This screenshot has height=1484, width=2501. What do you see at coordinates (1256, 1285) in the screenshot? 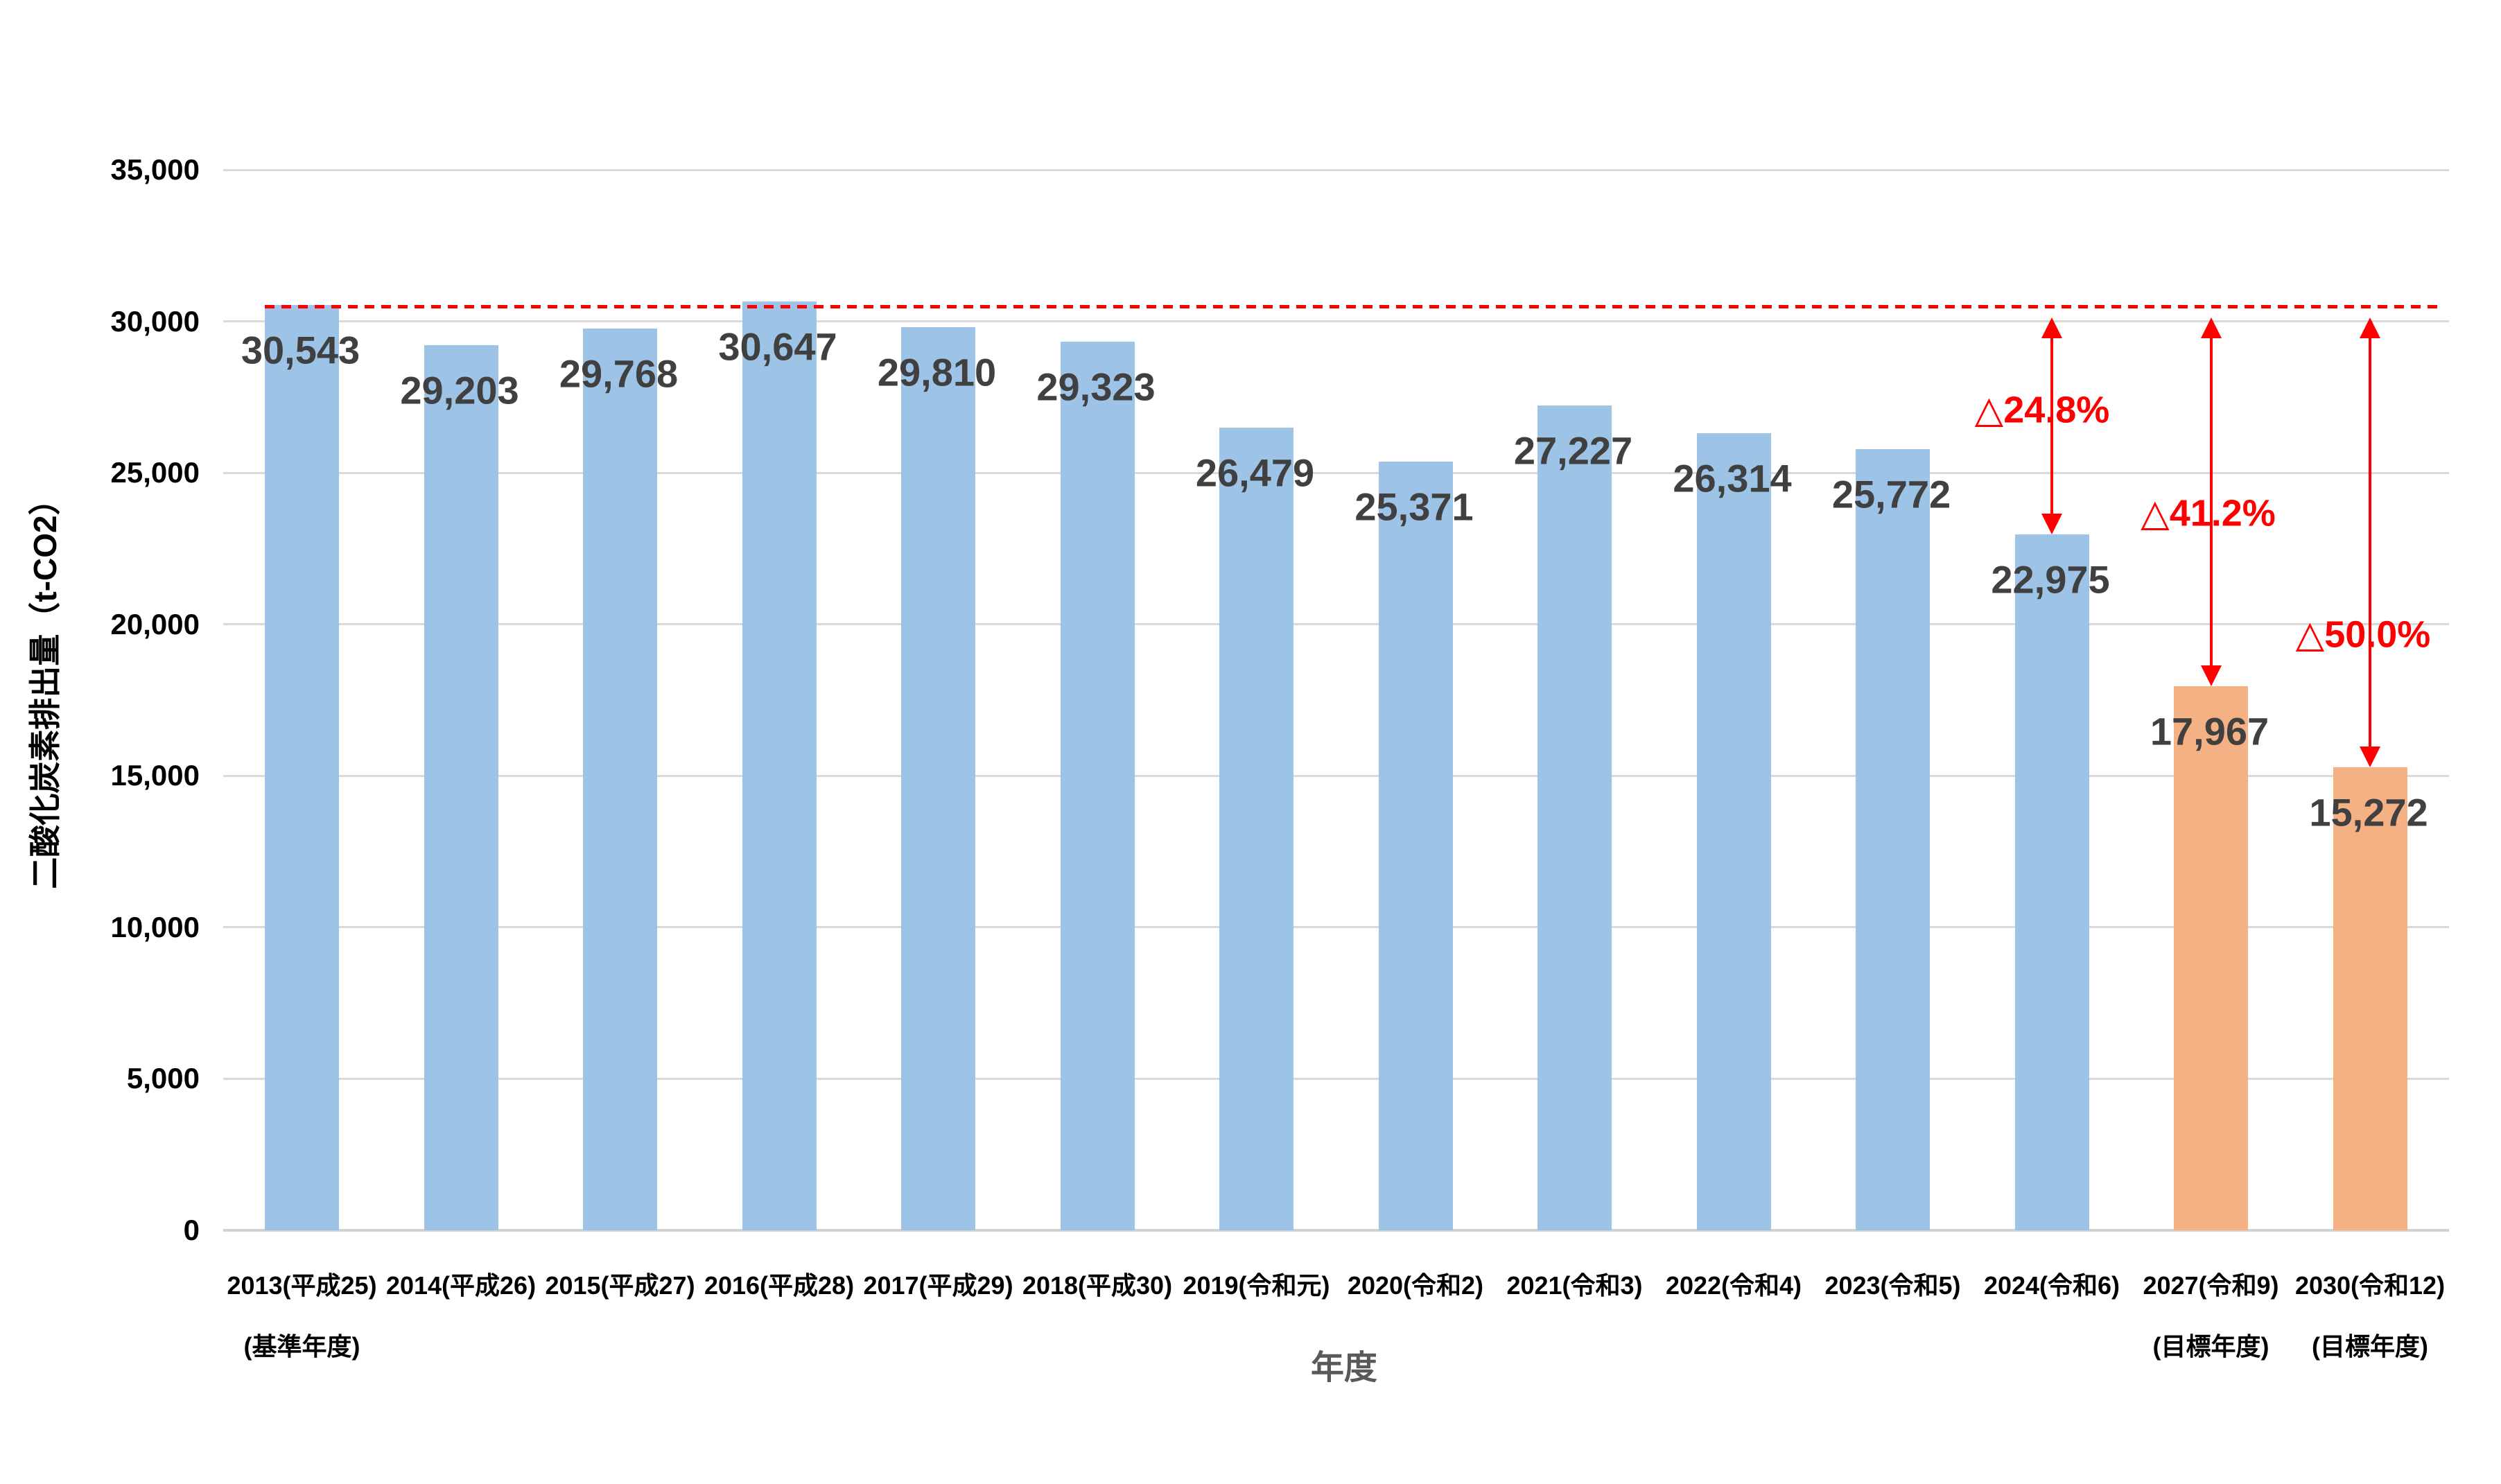
I see `x-category-label: 2019(令和元)` at bounding box center [1256, 1285].